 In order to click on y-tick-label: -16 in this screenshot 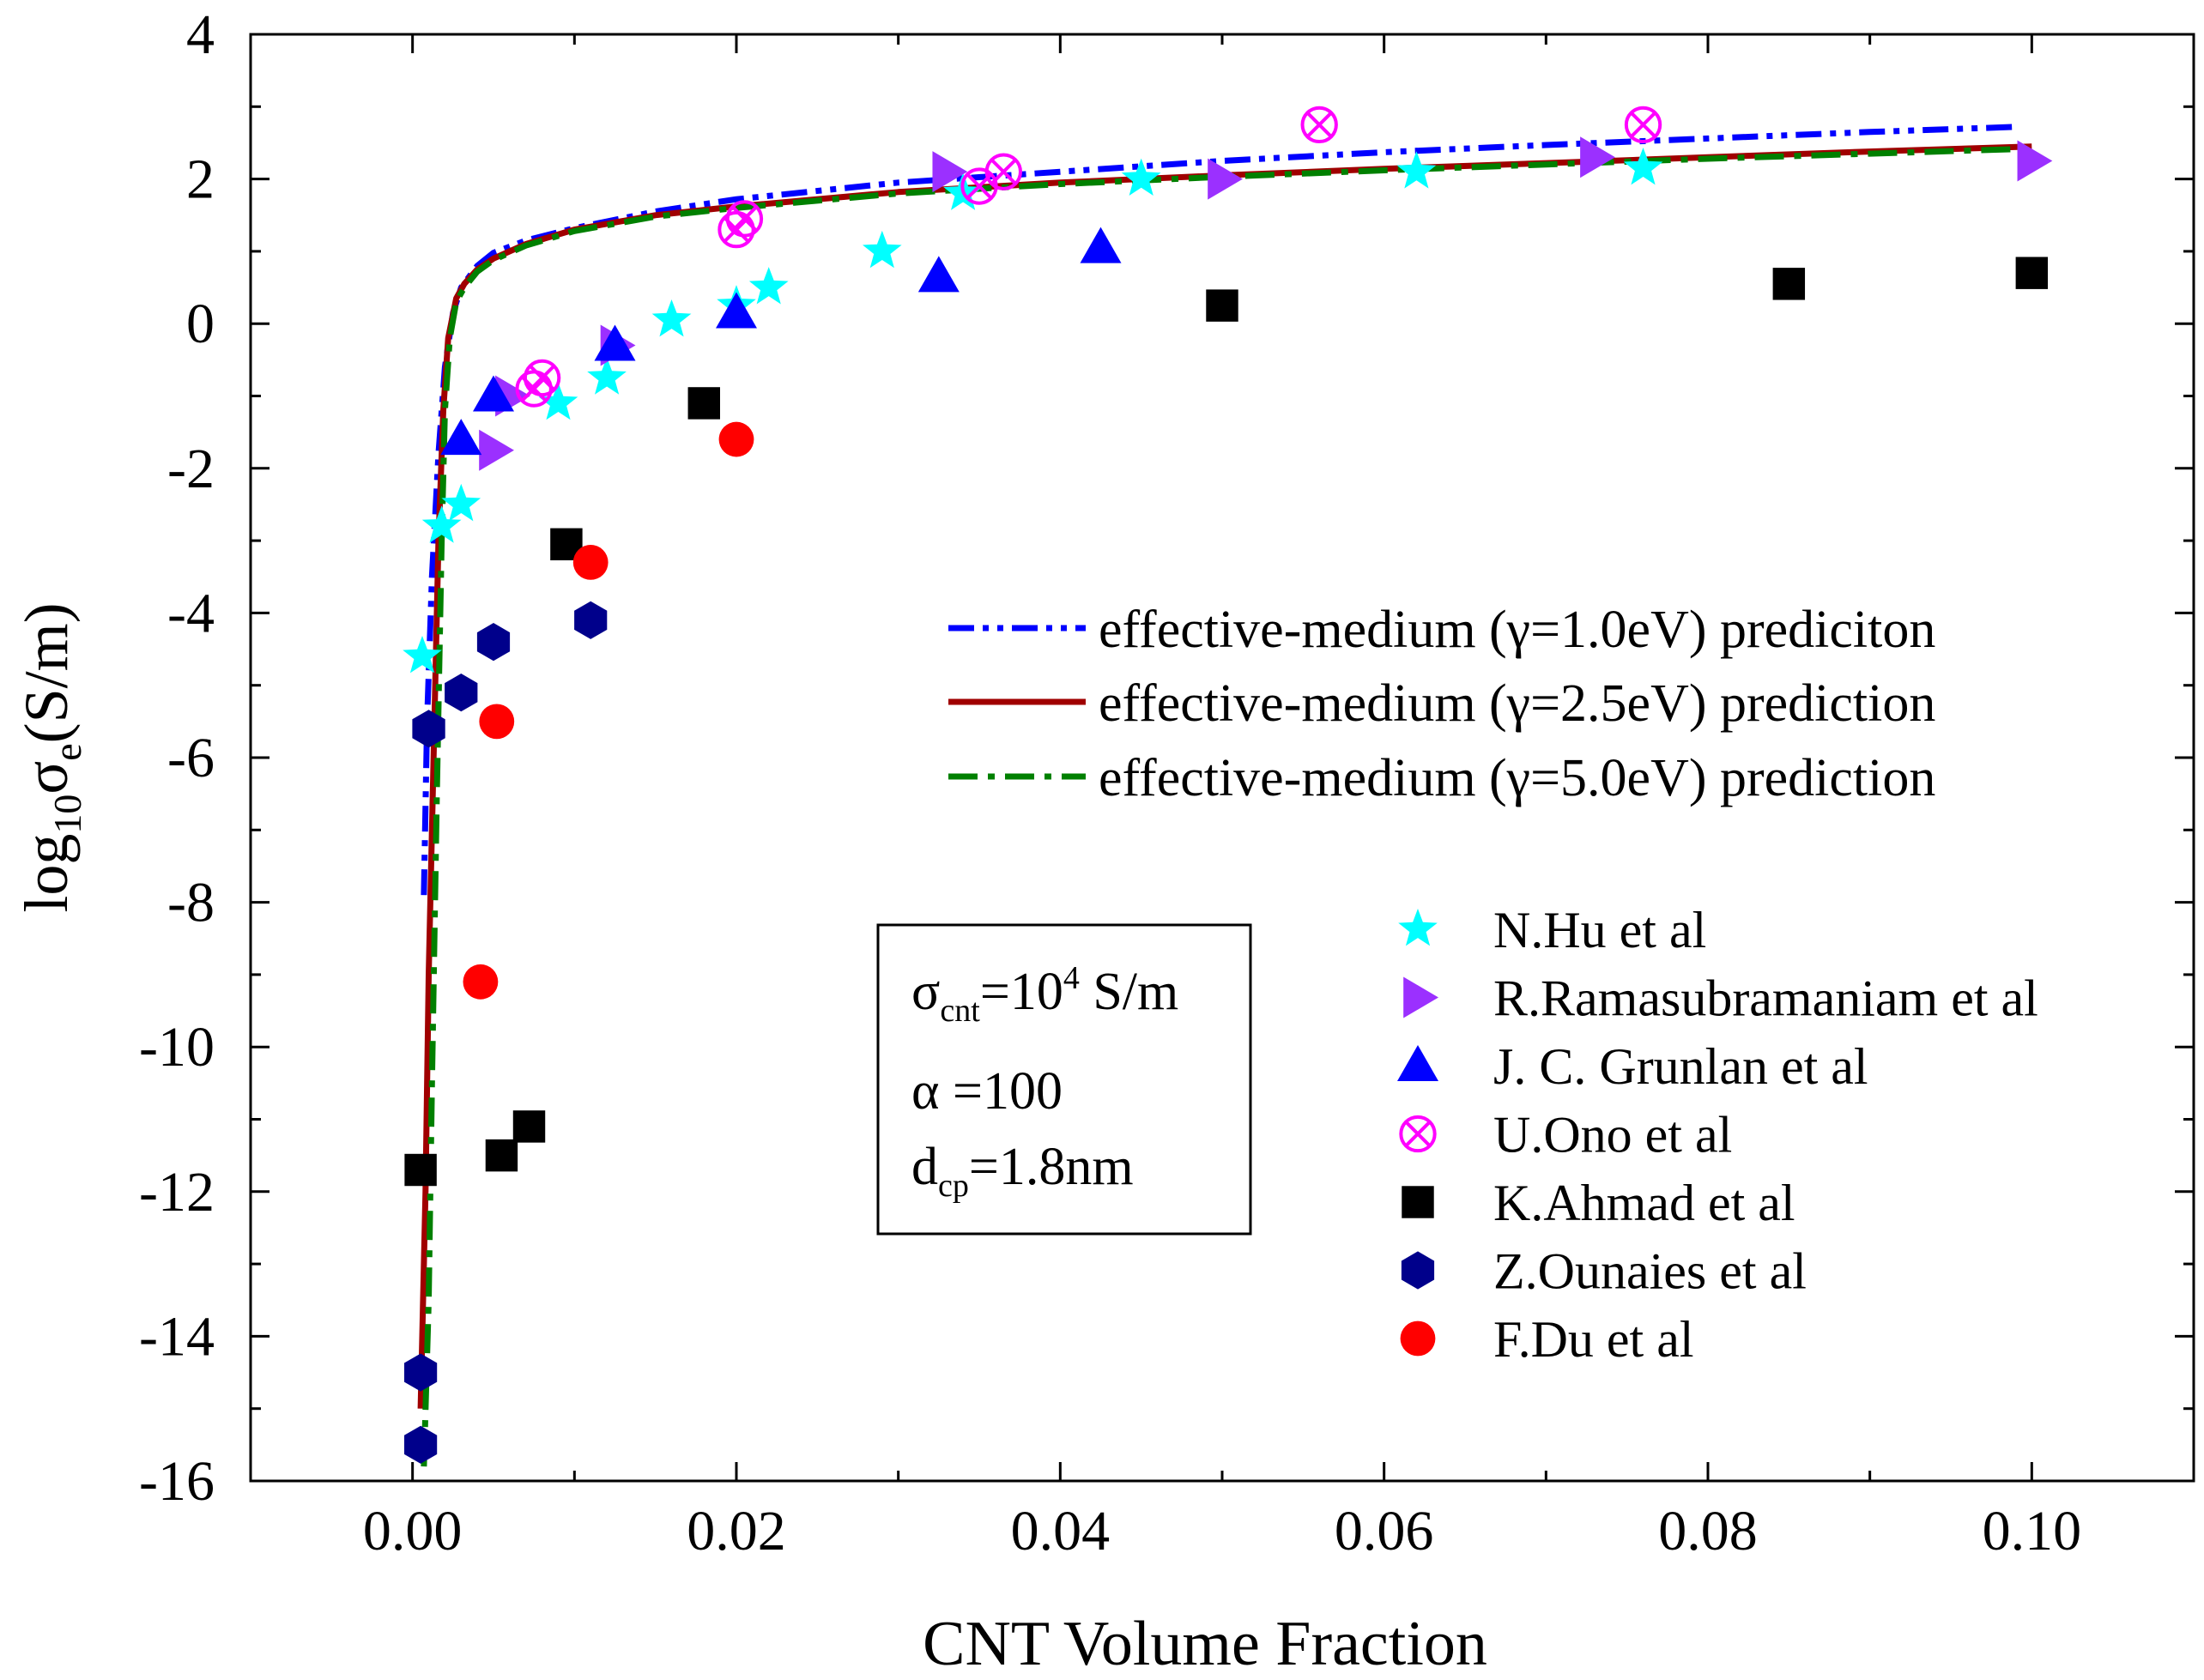, I will do `click(177, 1481)`.